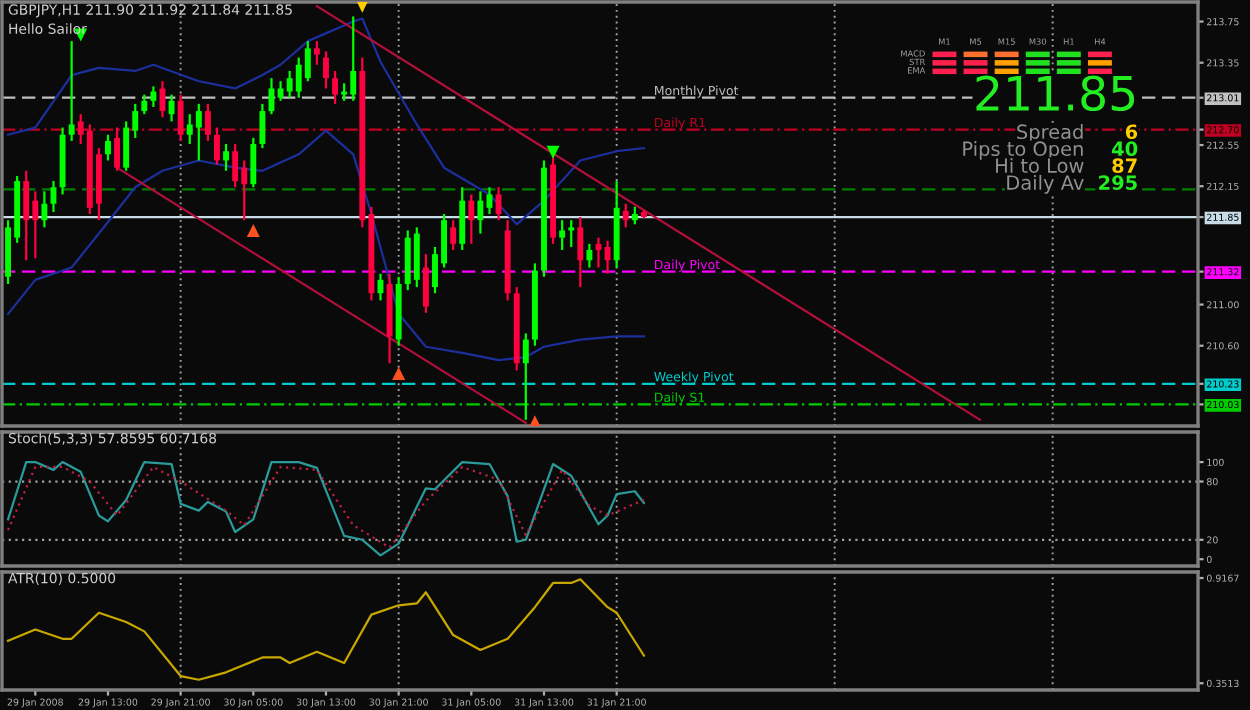 This screenshot has height=710, width=1250. Describe the element at coordinates (1040, 165) in the screenshot. I see `annotation: Hi to Low` at that location.